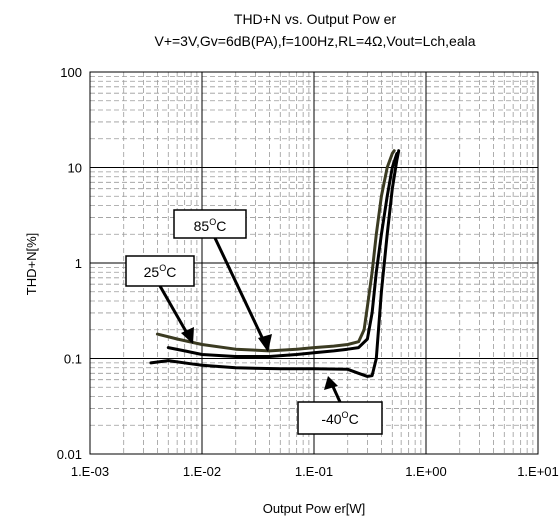 The width and height of the screenshot is (559, 520). What do you see at coordinates (31, 264) in the screenshot?
I see `y-axis-label: THD+N[%]` at bounding box center [31, 264].